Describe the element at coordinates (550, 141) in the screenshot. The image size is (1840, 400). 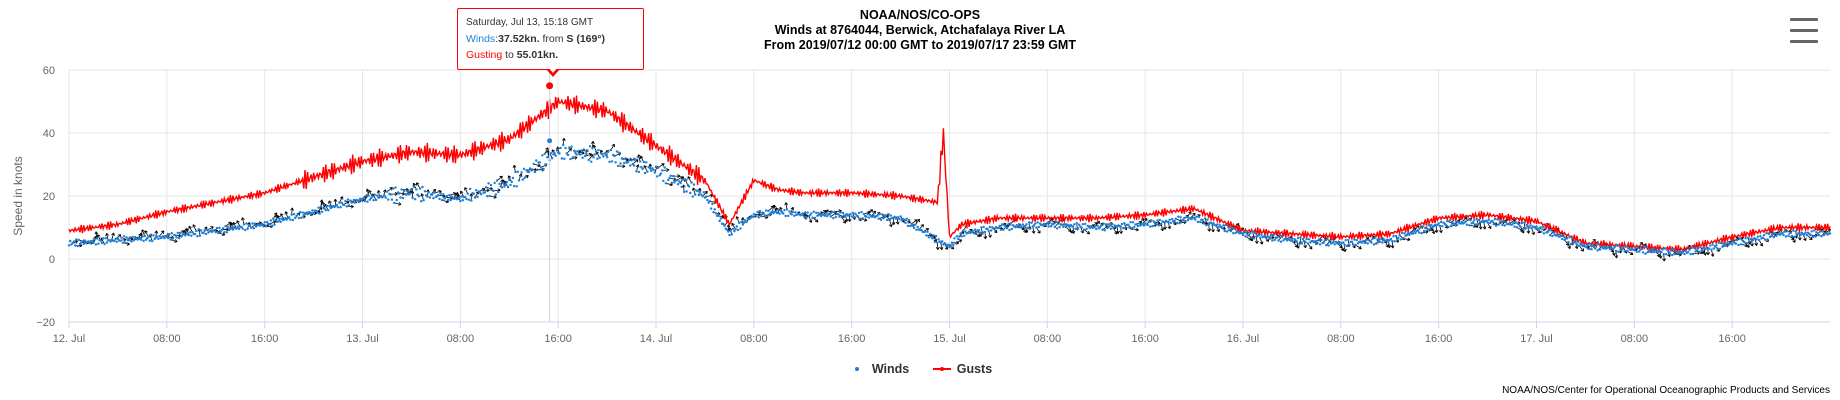
I see `hover-wind-point` at that location.